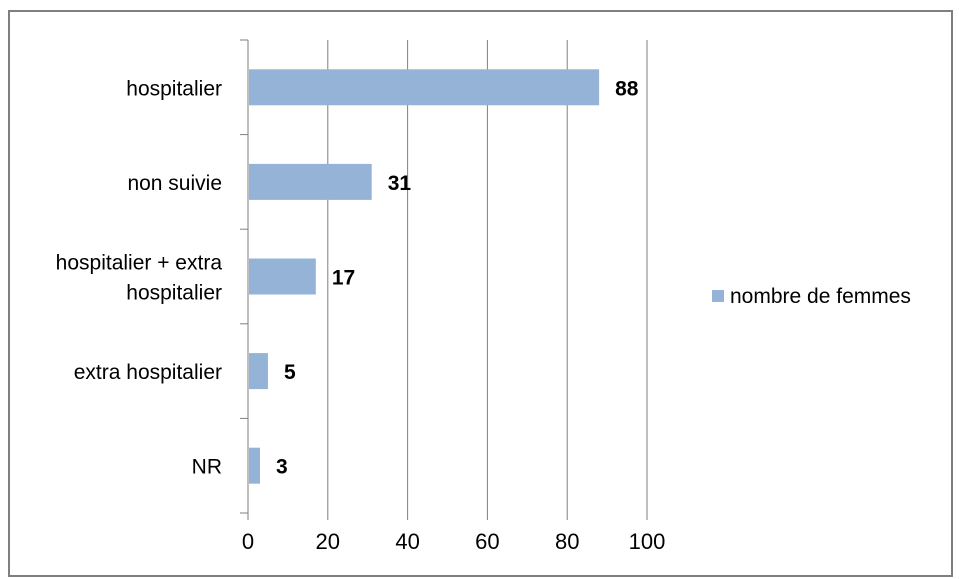 This screenshot has width=959, height=579. Describe the element at coordinates (343, 278) in the screenshot. I see `data-label: 17` at that location.